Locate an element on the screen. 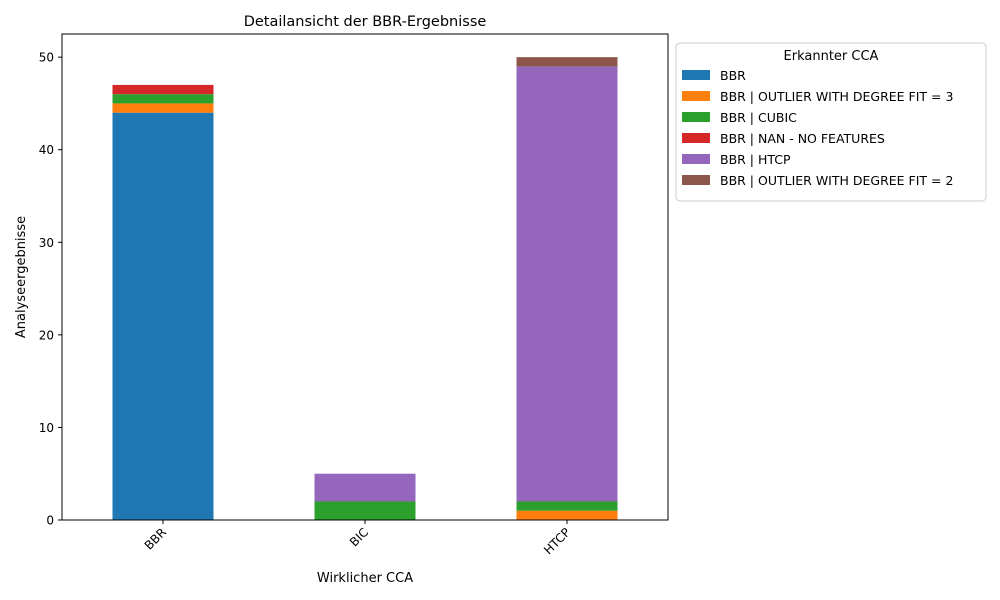  x-axis: BBR BIC HTCP is located at coordinates (357, 538).